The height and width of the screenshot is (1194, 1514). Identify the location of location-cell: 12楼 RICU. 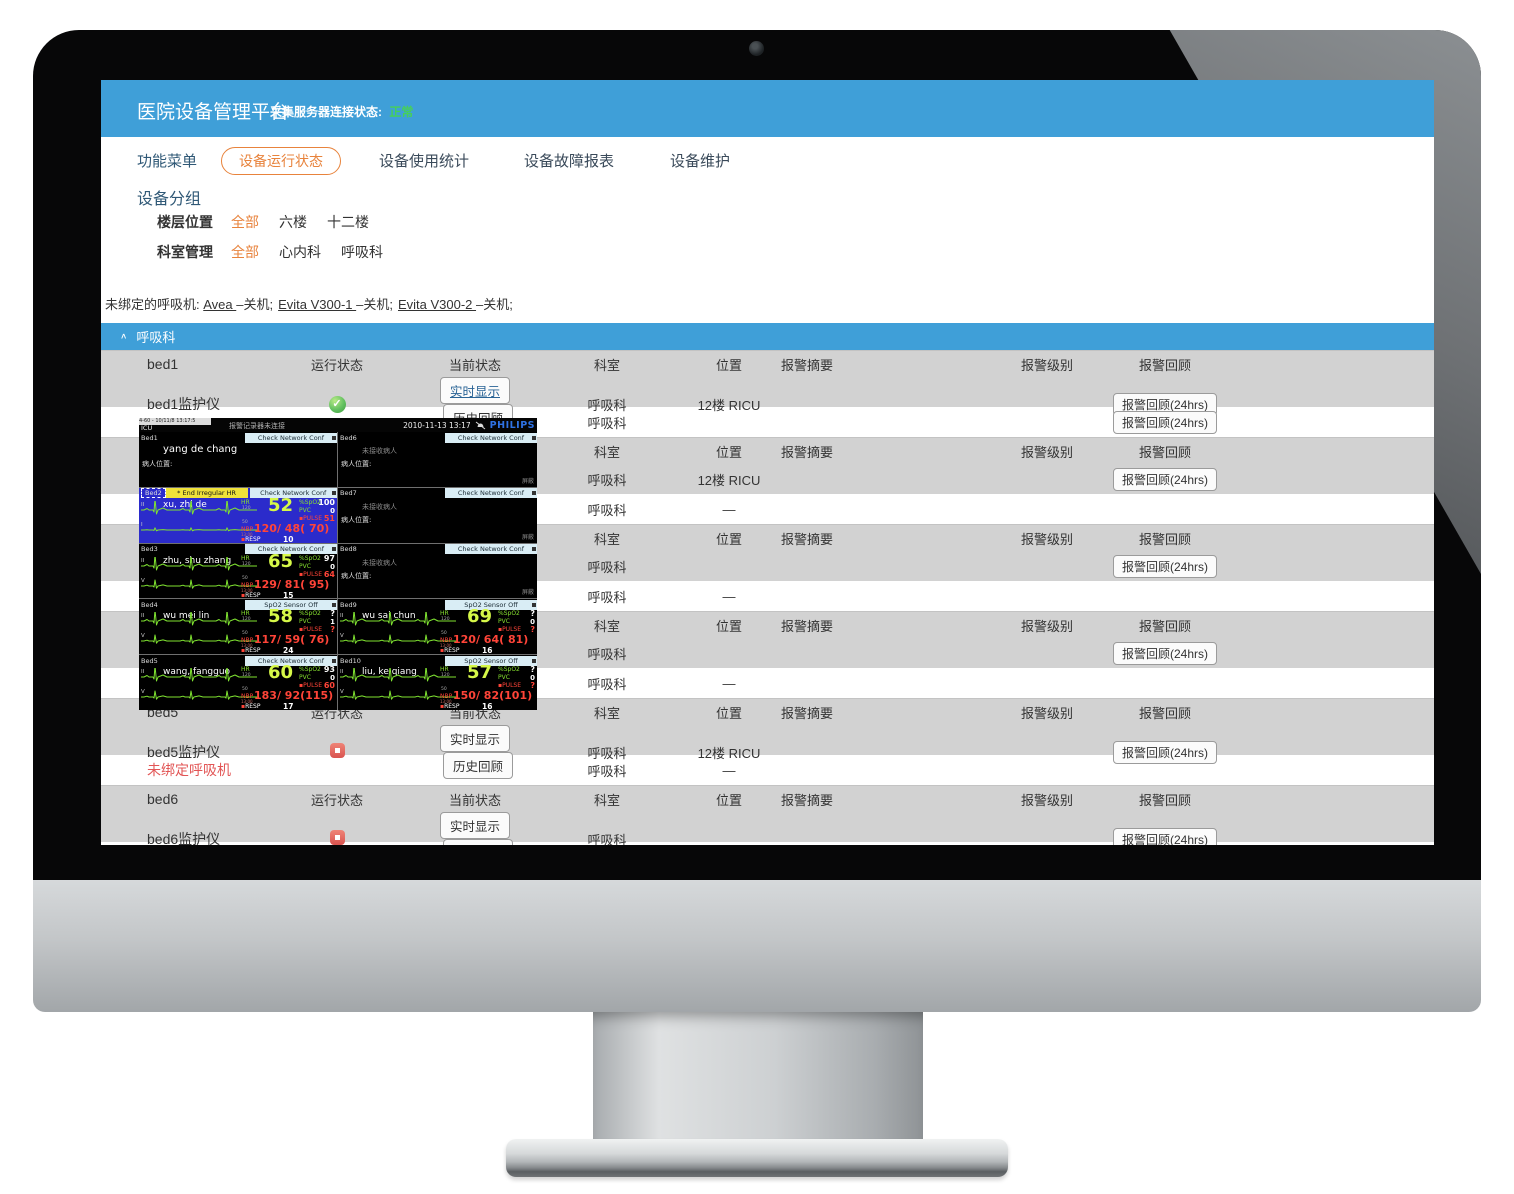
(729, 405).